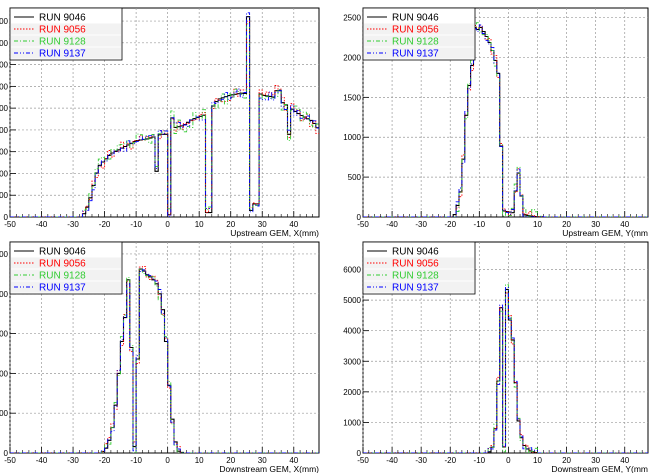 The width and height of the screenshot is (660, 473). Describe the element at coordinates (605, 233) in the screenshot. I see `x-axis-label: Upstream GEM, Y(mm` at that location.